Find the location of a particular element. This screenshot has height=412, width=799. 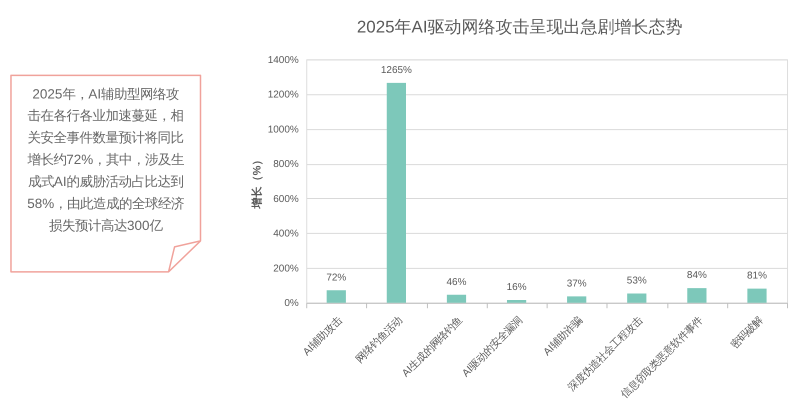

y-tick-label: 400% is located at coordinates (286, 234).